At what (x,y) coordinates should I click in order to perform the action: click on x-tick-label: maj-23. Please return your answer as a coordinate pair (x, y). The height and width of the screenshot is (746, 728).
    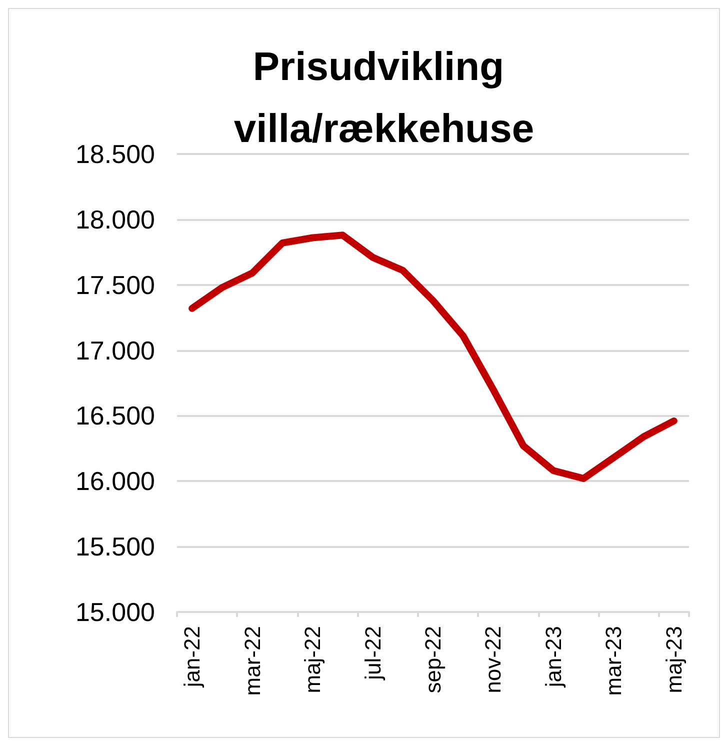
    Looking at the image, I should click on (673, 660).